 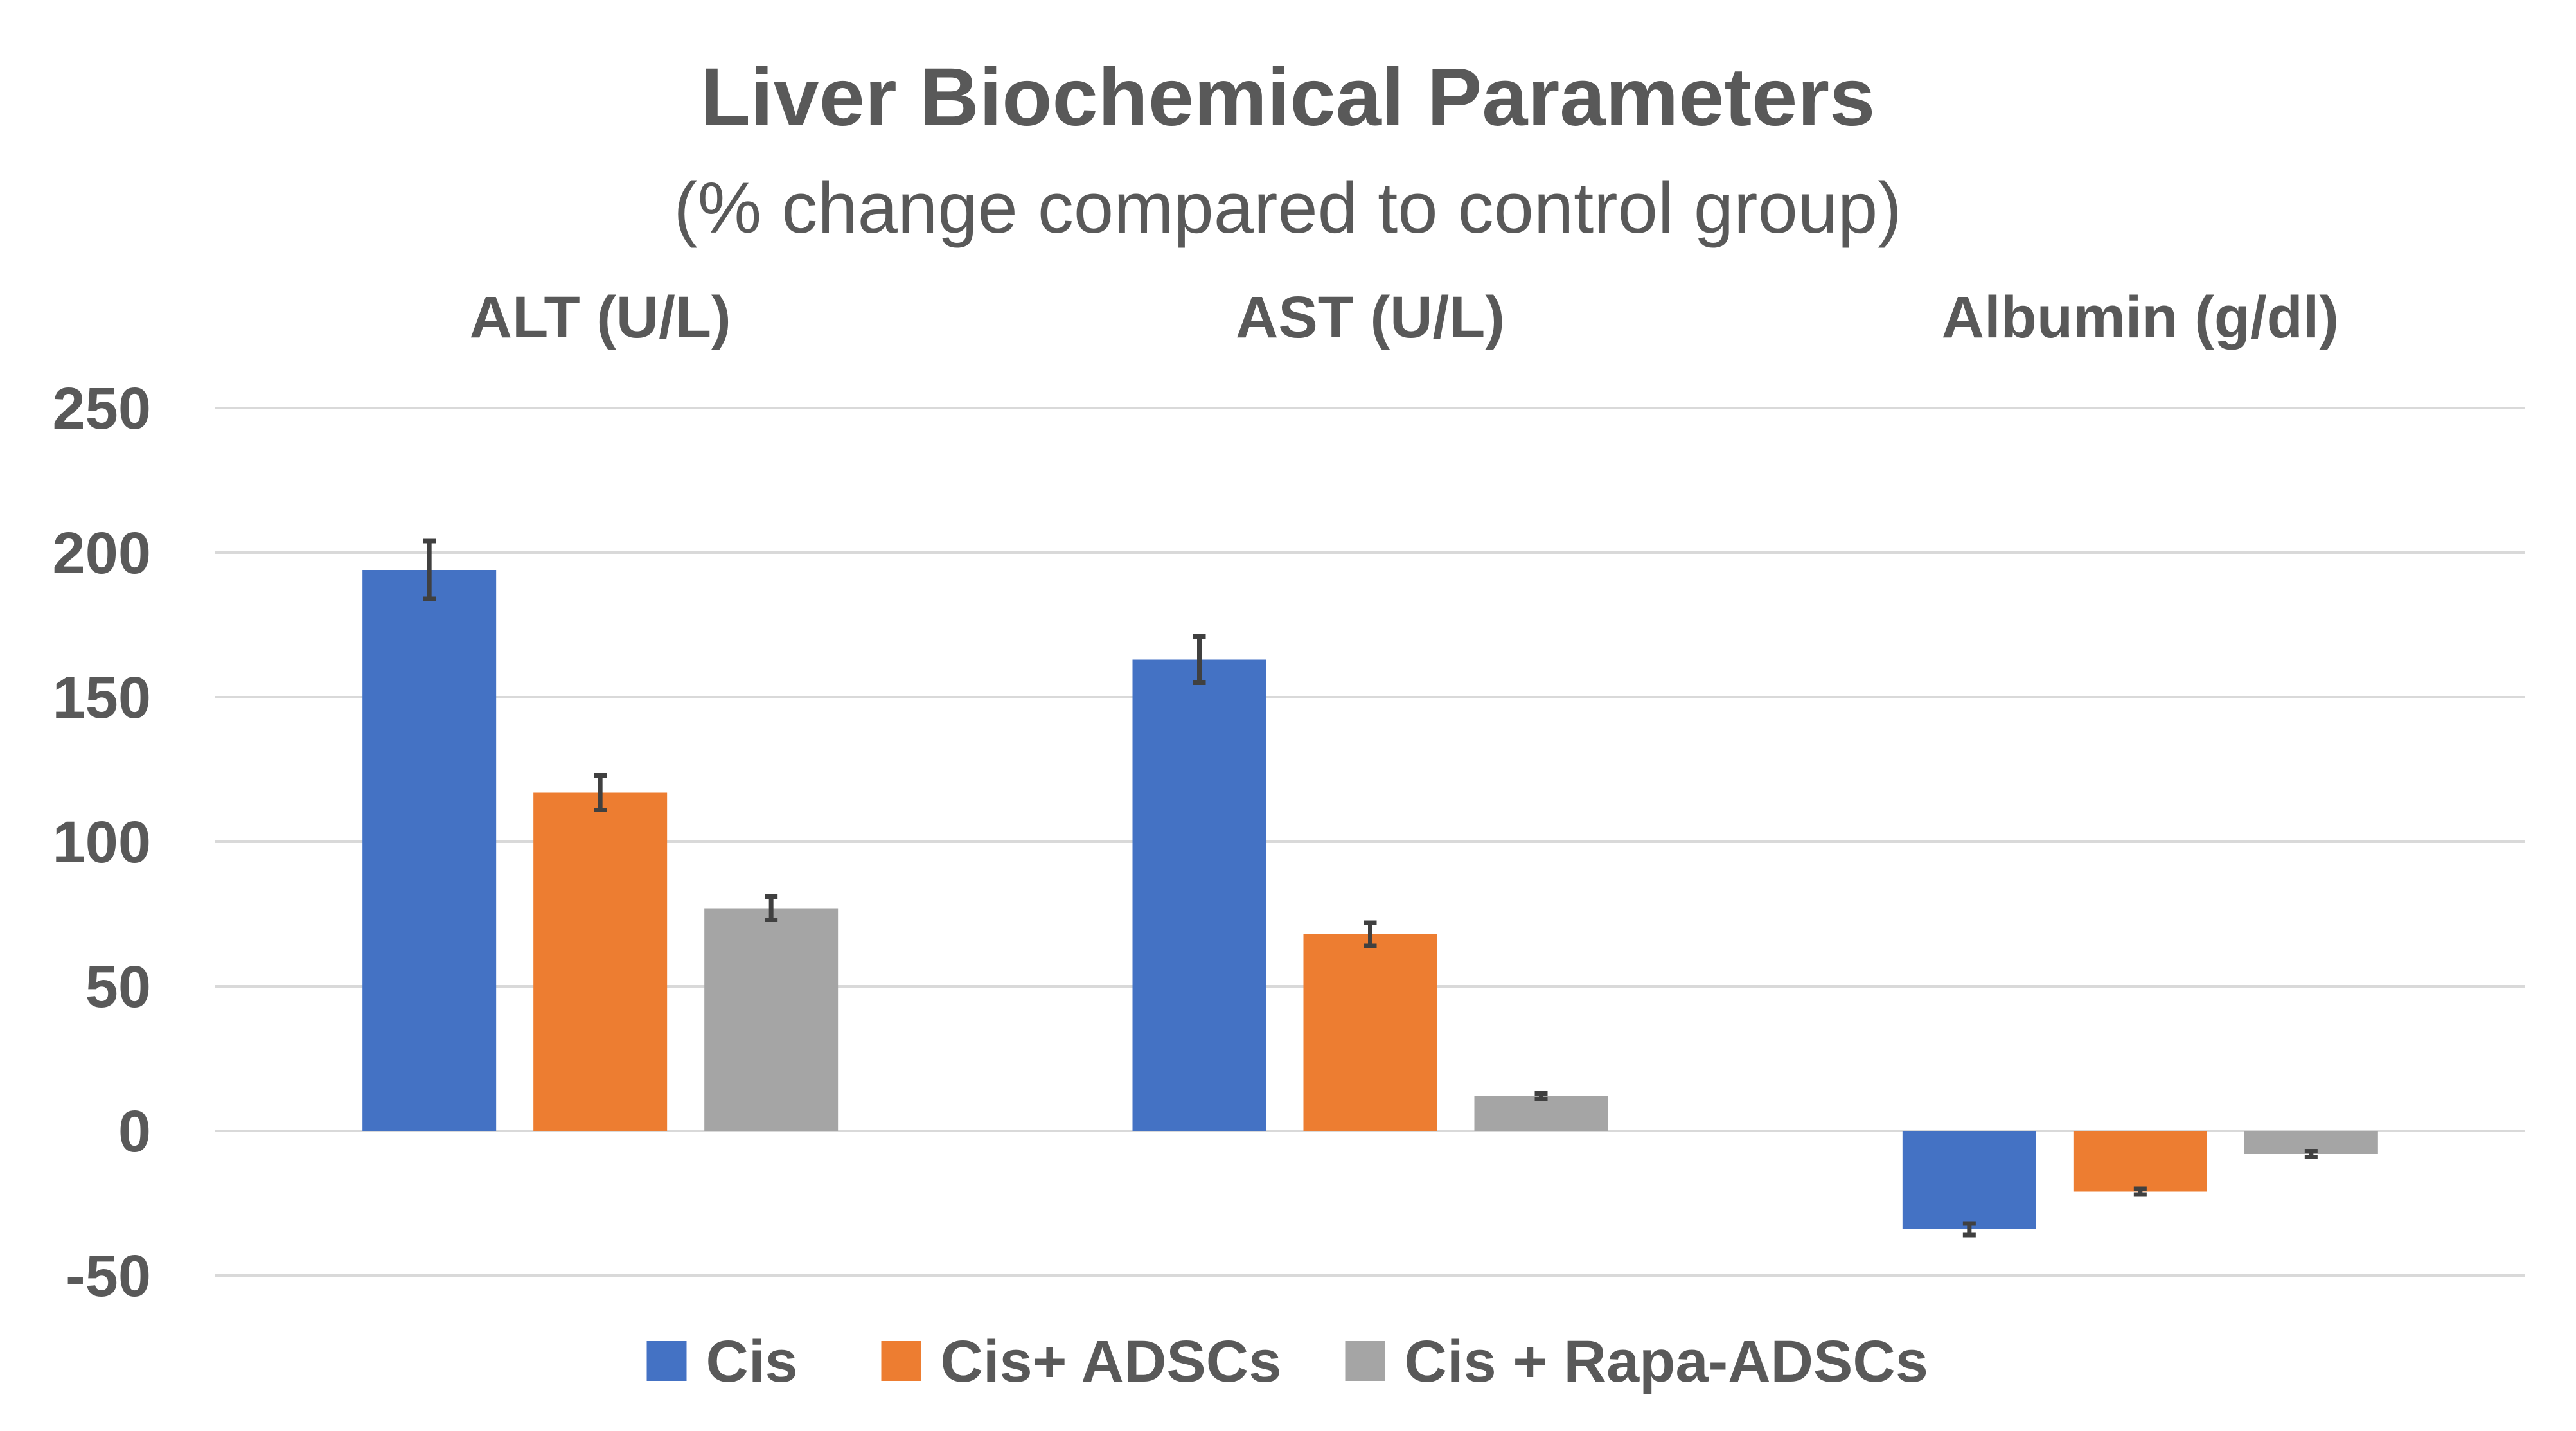 I want to click on legend-label-1: Cis, so click(x=752, y=1361).